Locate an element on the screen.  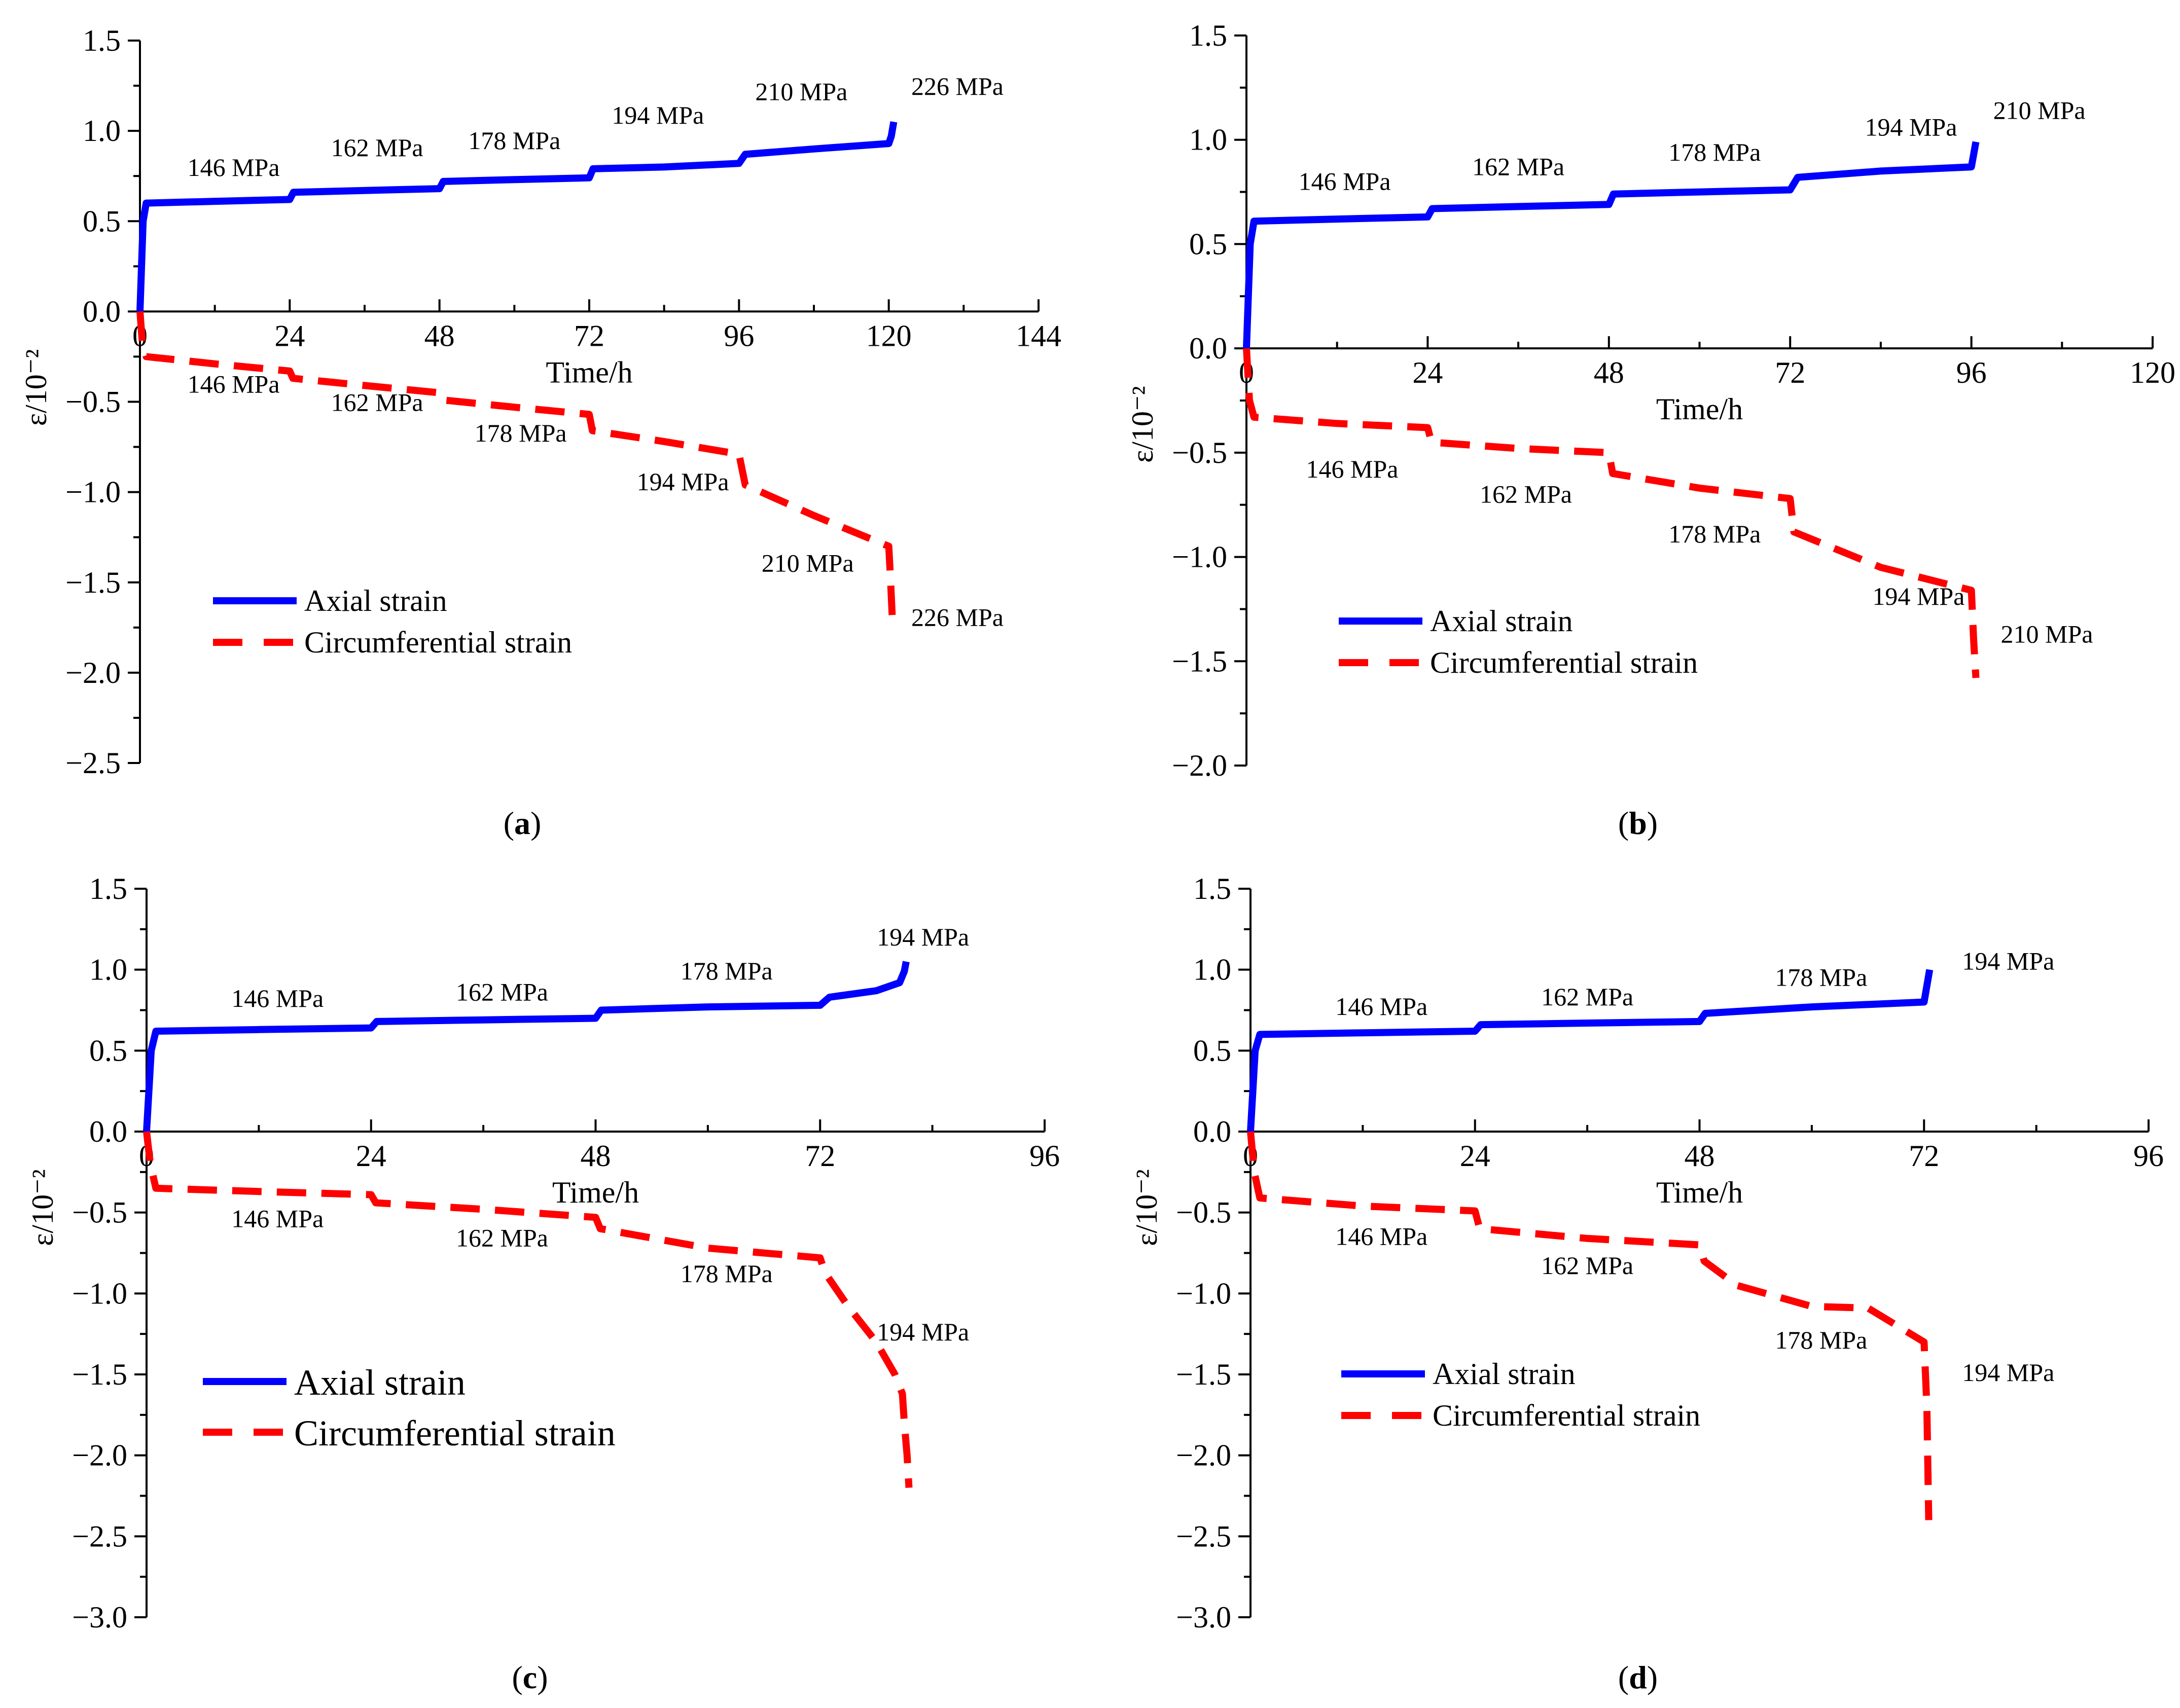
circumferential-stress-label: 210 MPa is located at coordinates (2047, 634).